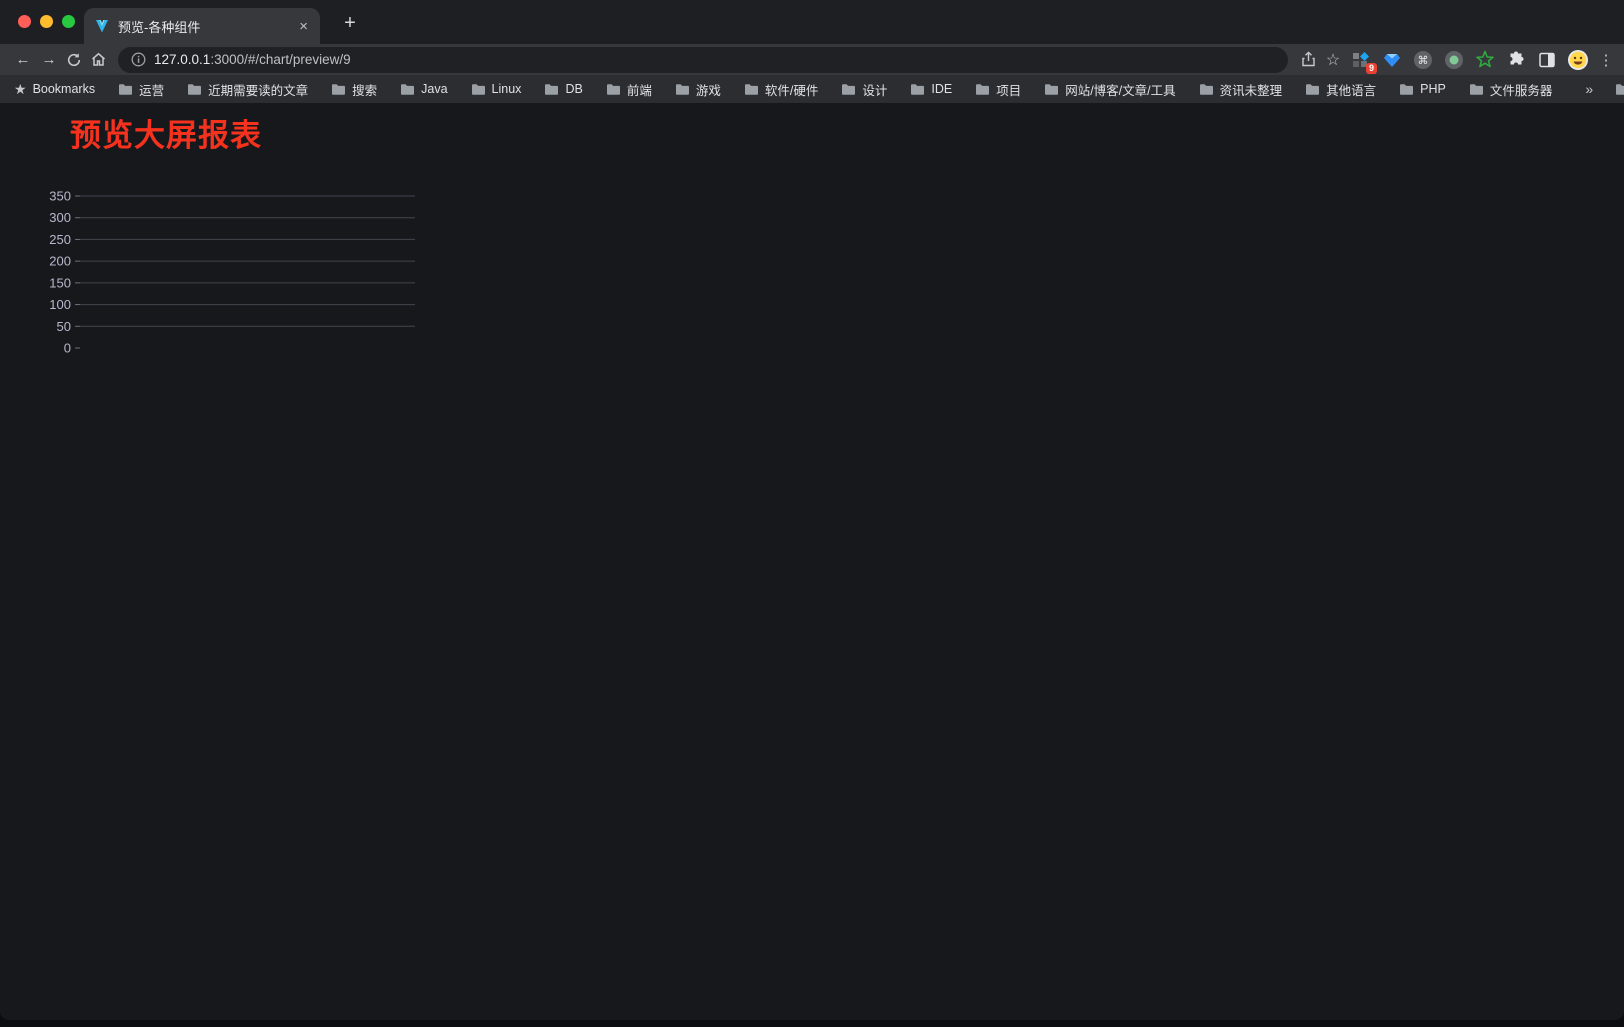  Describe the element at coordinates (931, 89) in the screenshot. I see `bookmark-item: IDE` at that location.